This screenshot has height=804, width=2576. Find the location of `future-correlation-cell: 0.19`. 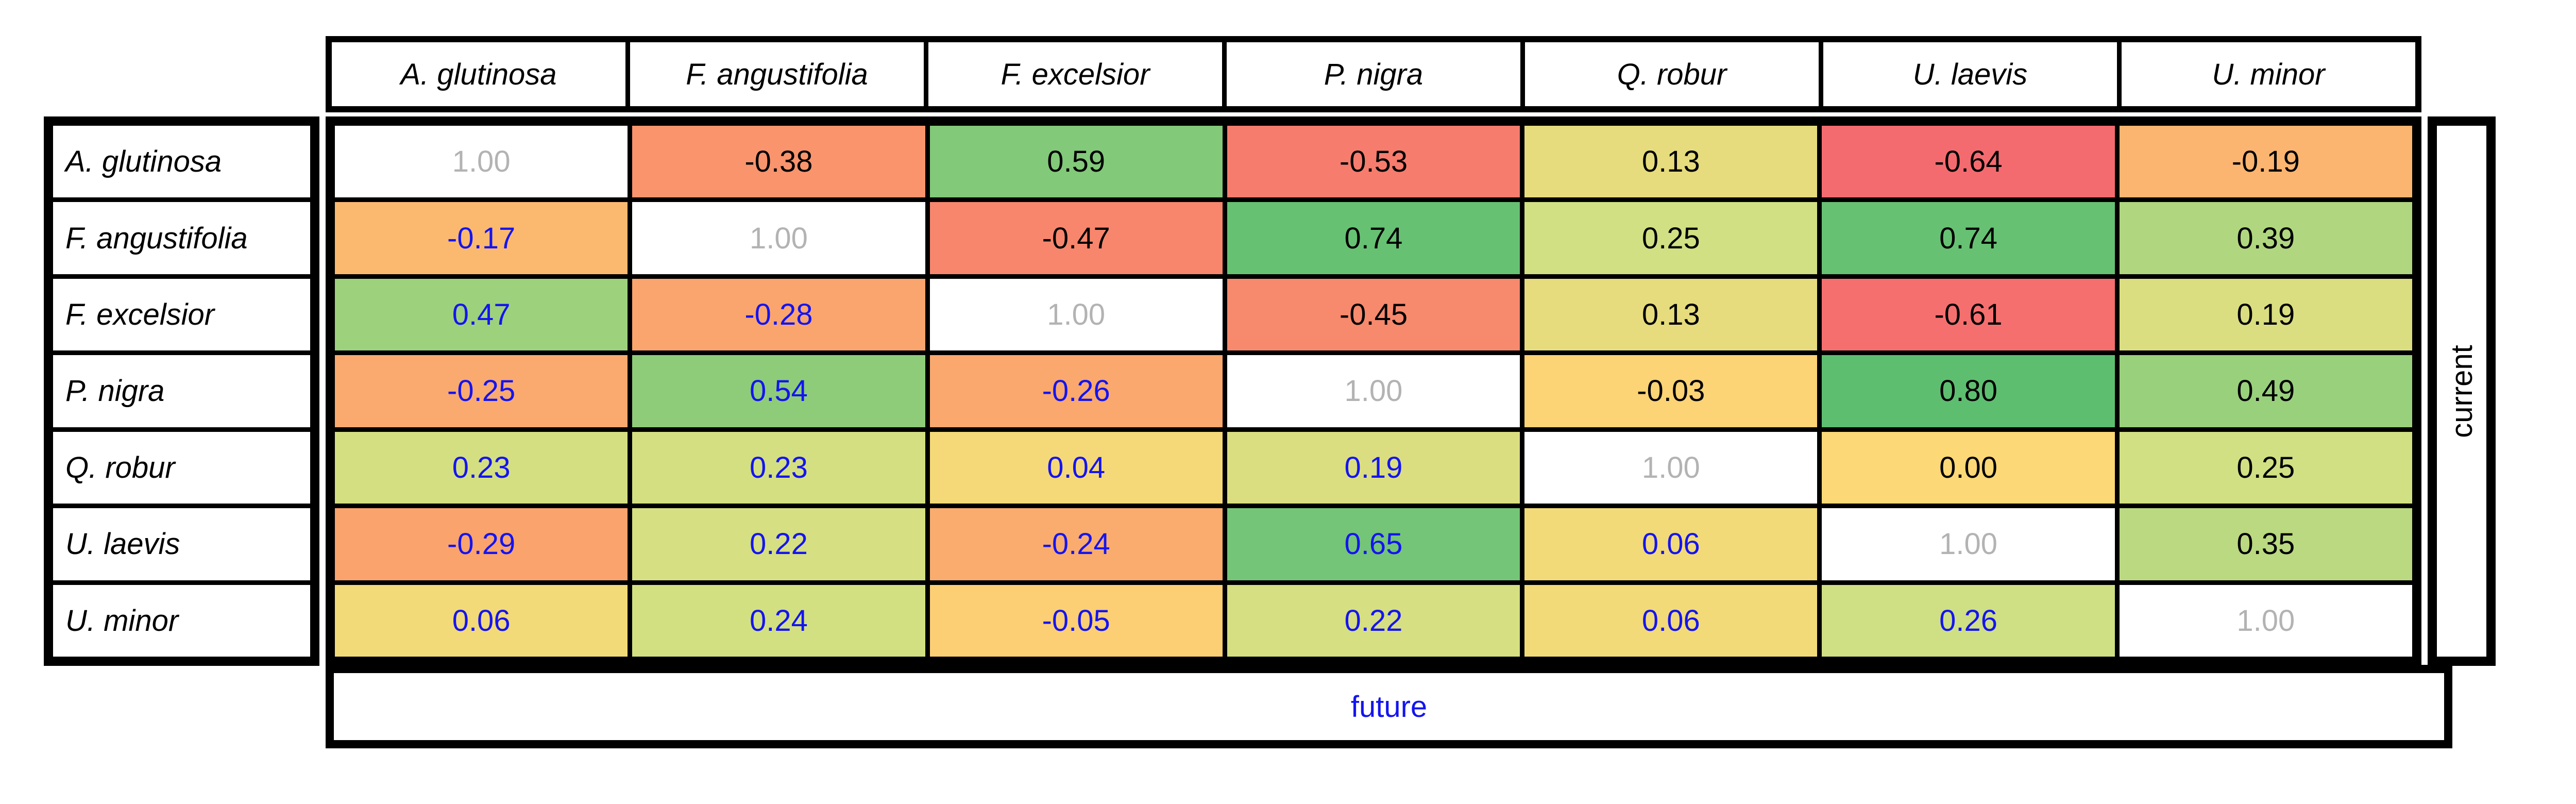

future-correlation-cell: 0.19 is located at coordinates (1373, 467).